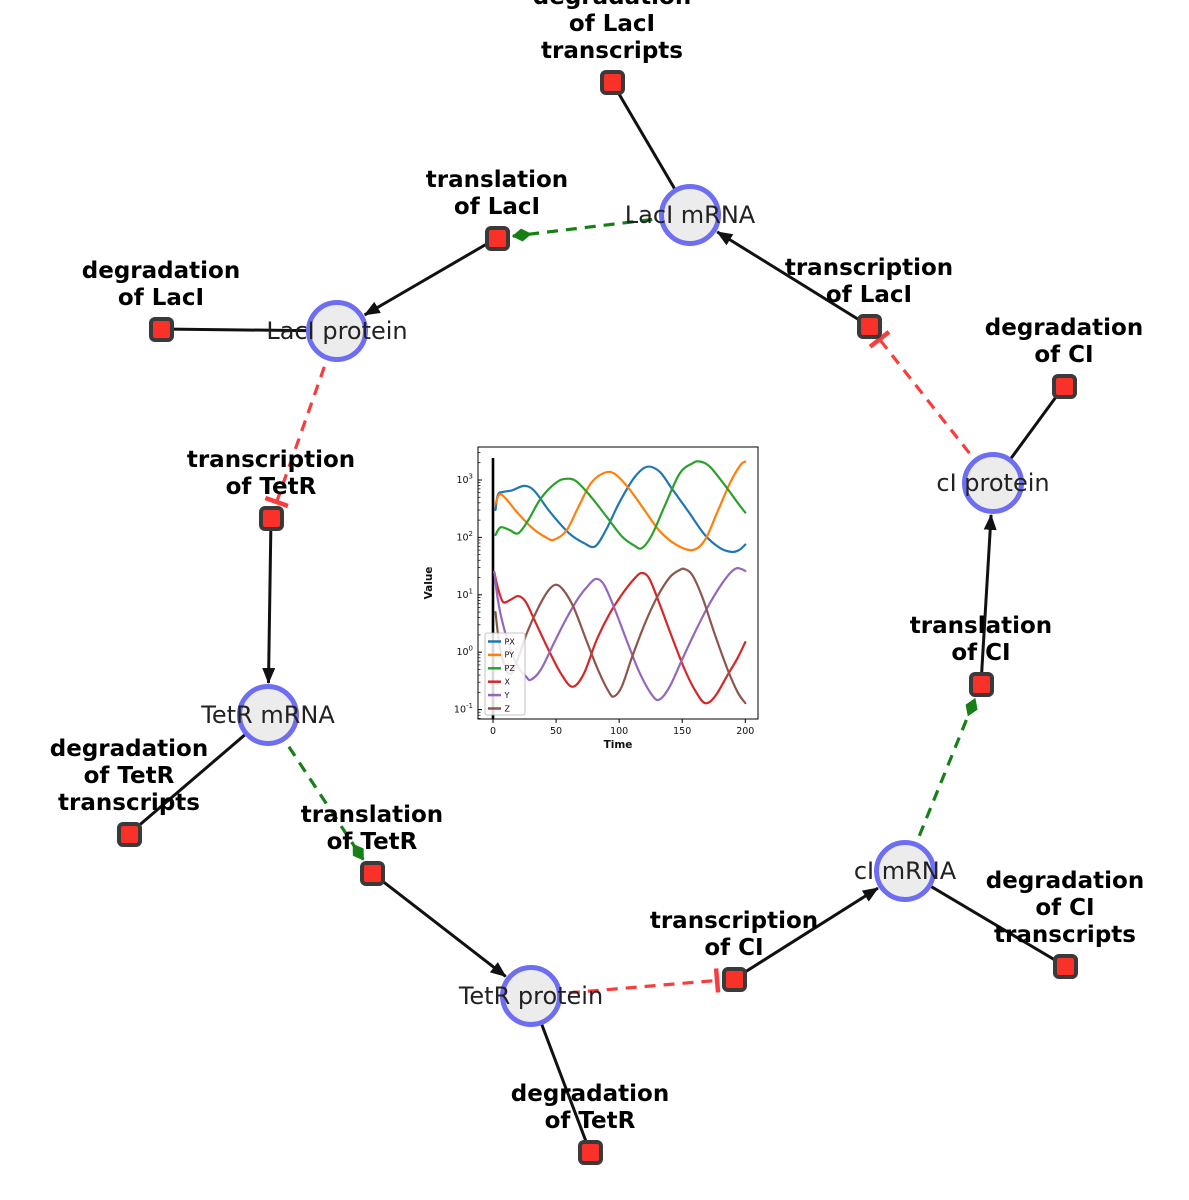 The height and width of the screenshot is (1200, 1189). Describe the element at coordinates (161, 284) in the screenshot. I see `reaction-label-deg_laci: degradation of LacI` at that location.